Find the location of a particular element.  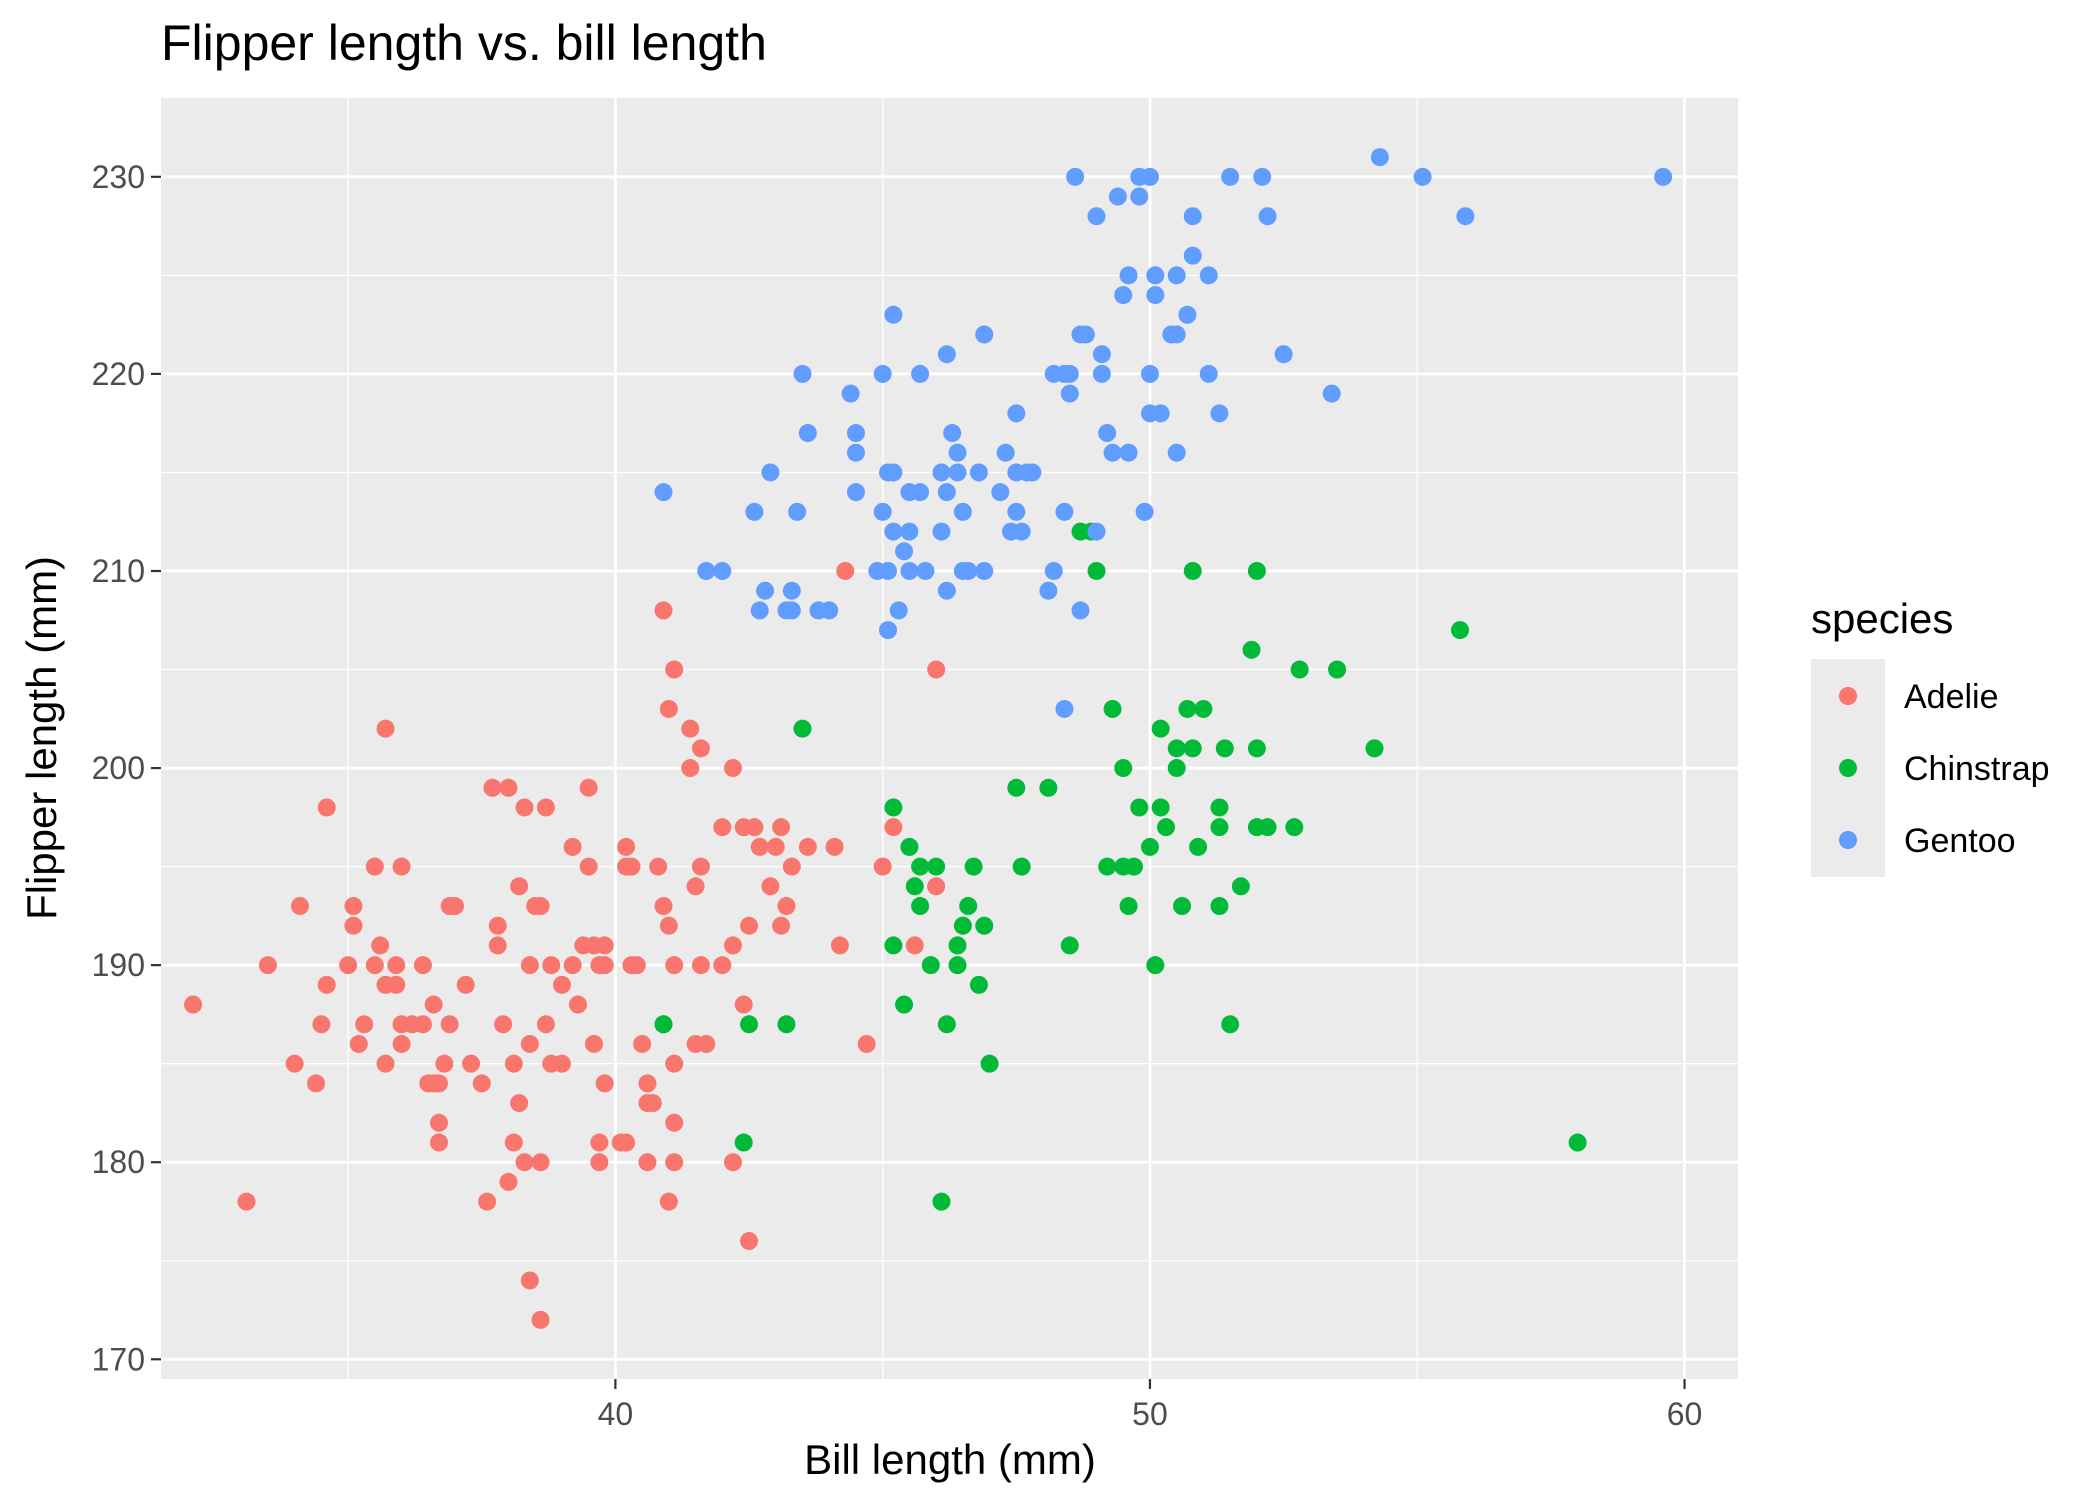

y-axis-title: Flipper length (mm) is located at coordinates (41, 738).